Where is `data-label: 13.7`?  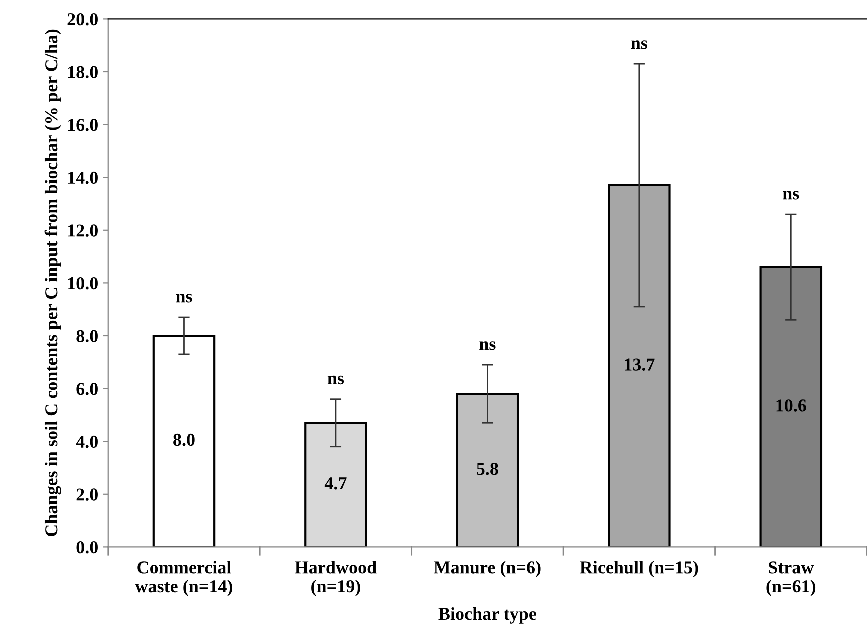
data-label: 13.7 is located at coordinates (640, 364).